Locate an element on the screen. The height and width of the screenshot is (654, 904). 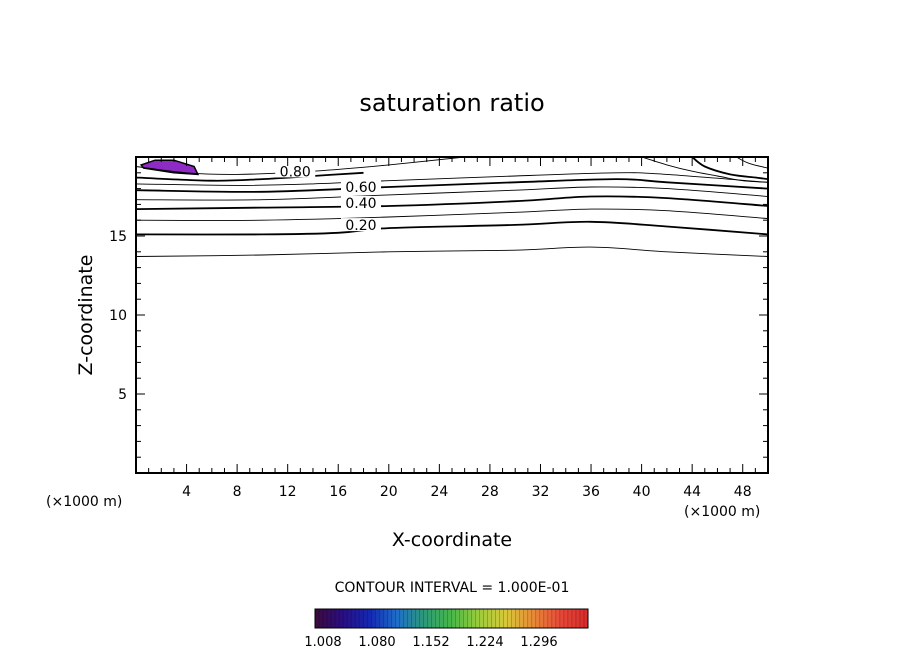
colorbar-tick-label: 1.224 is located at coordinates (484, 642).